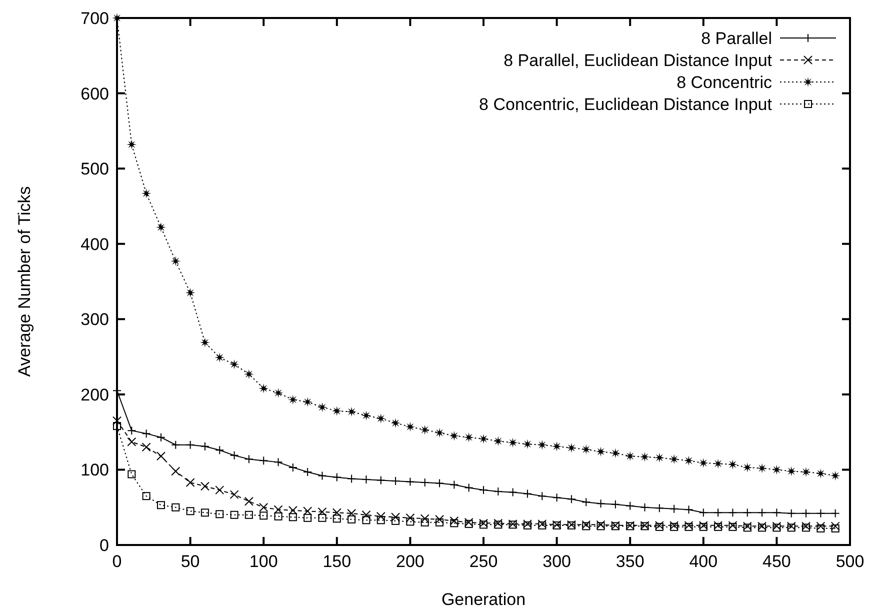  Describe the element at coordinates (94, 18) in the screenshot. I see `y-tick-label: 700` at that location.